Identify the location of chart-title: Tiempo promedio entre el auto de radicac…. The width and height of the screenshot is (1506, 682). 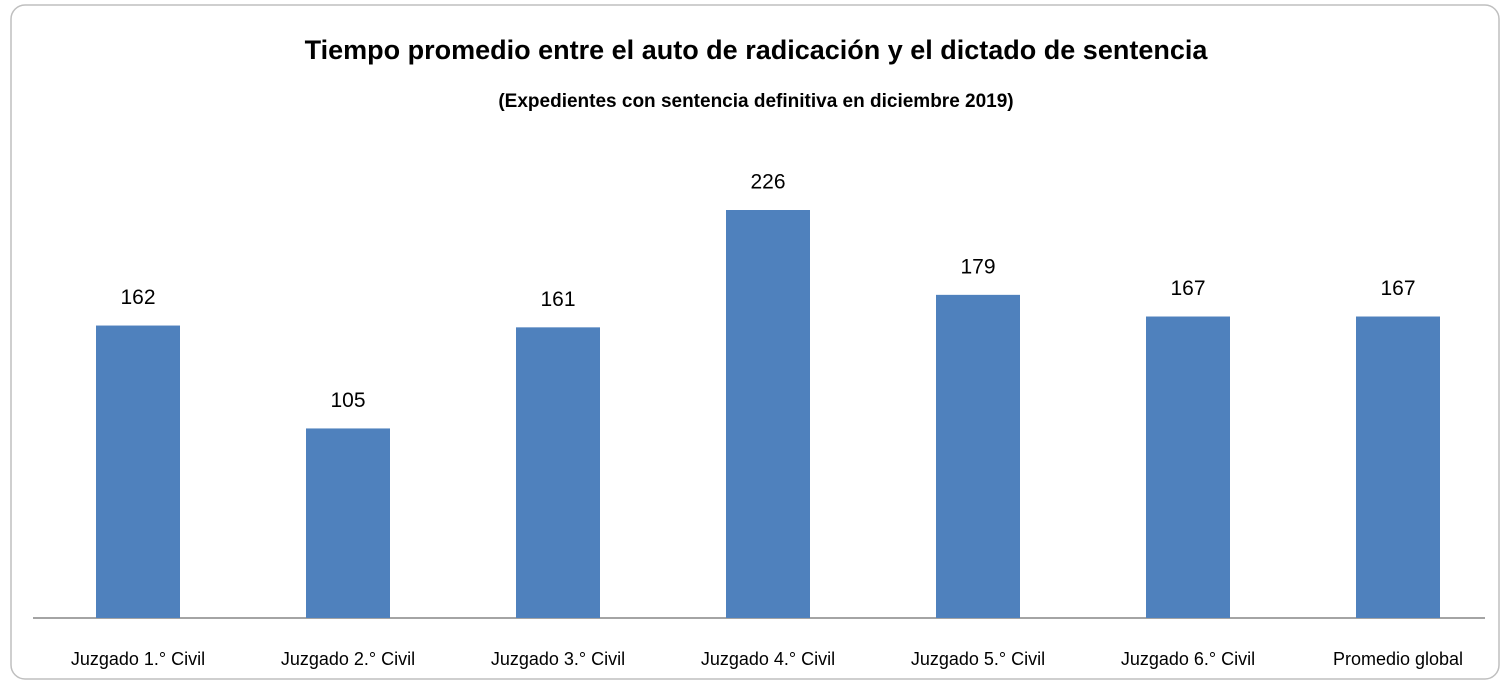
(757, 50).